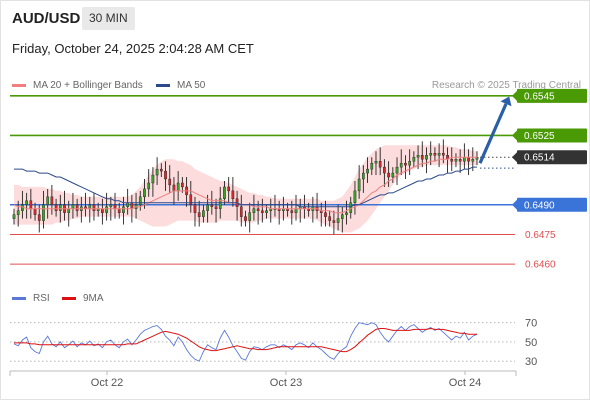  I want to click on level-tag-0.6514, so click(552, 157).